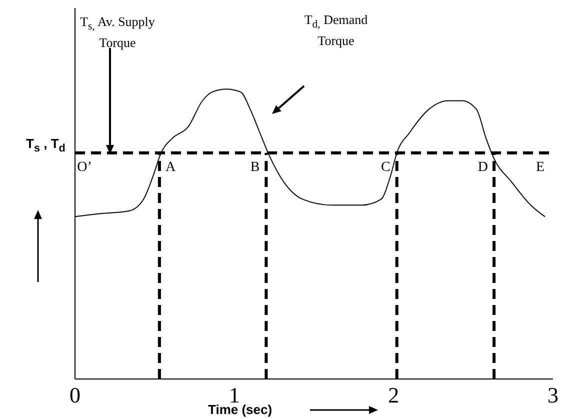 Image resolution: width=571 pixels, height=419 pixels. Describe the element at coordinates (75, 395) in the screenshot. I see `x-tick-label: 0` at that location.